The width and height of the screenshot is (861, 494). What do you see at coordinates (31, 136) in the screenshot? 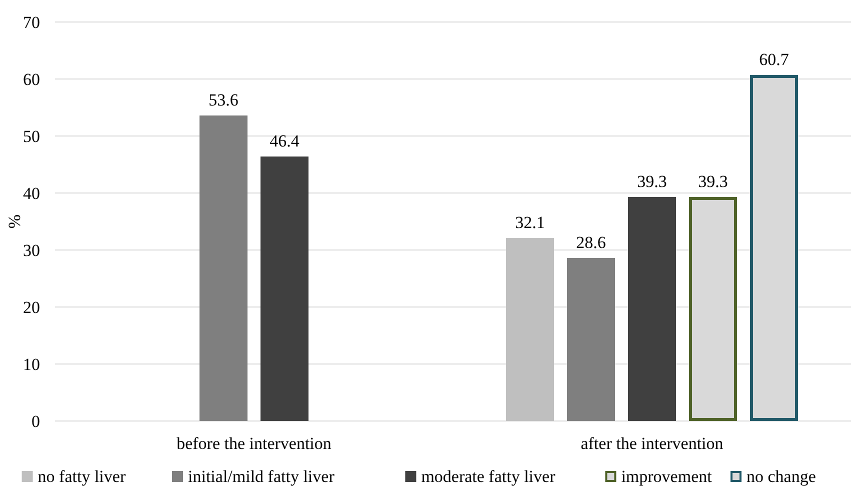
I see `y-tick-label: 50` at bounding box center [31, 136].